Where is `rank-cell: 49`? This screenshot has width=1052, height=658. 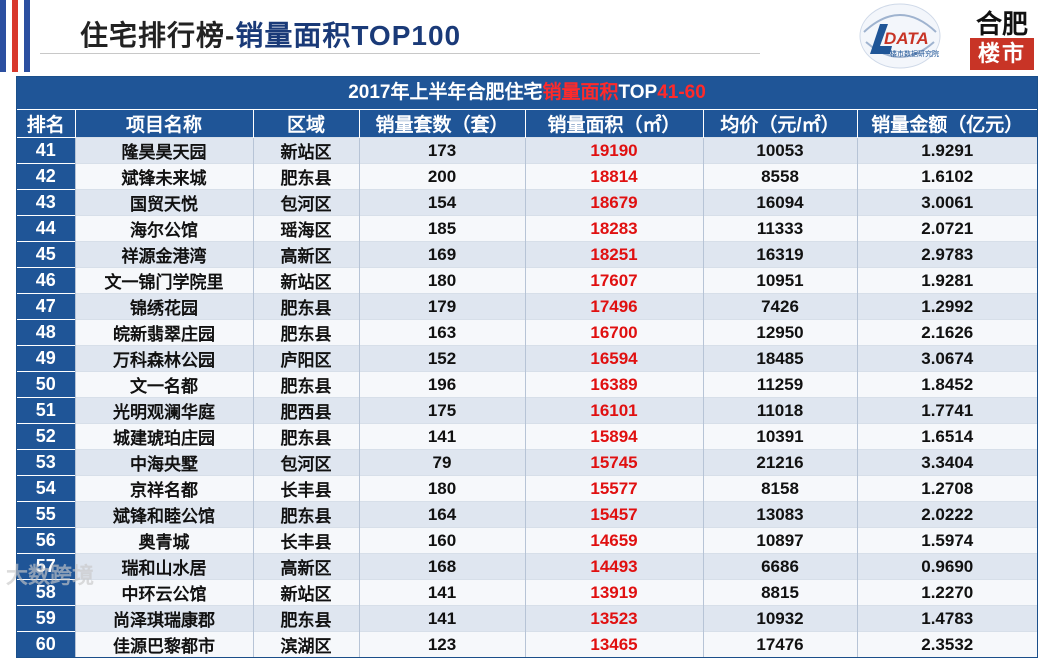
rank-cell: 49 is located at coordinates (46, 358).